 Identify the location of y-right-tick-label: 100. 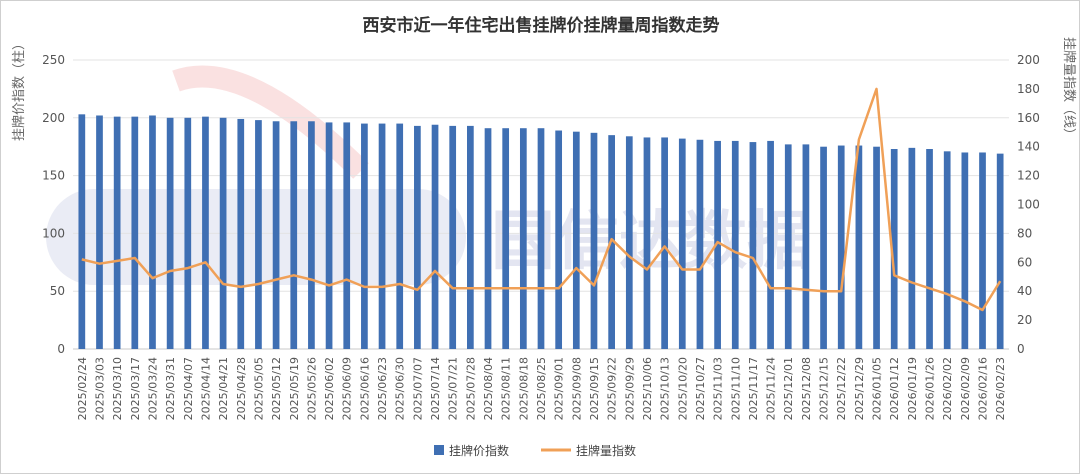
(1028, 205).